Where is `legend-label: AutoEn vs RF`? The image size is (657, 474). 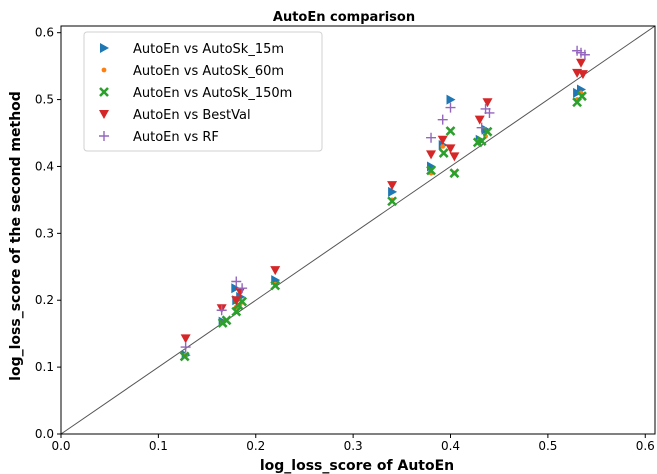
legend-label: AutoEn vs RF is located at coordinates (176, 137).